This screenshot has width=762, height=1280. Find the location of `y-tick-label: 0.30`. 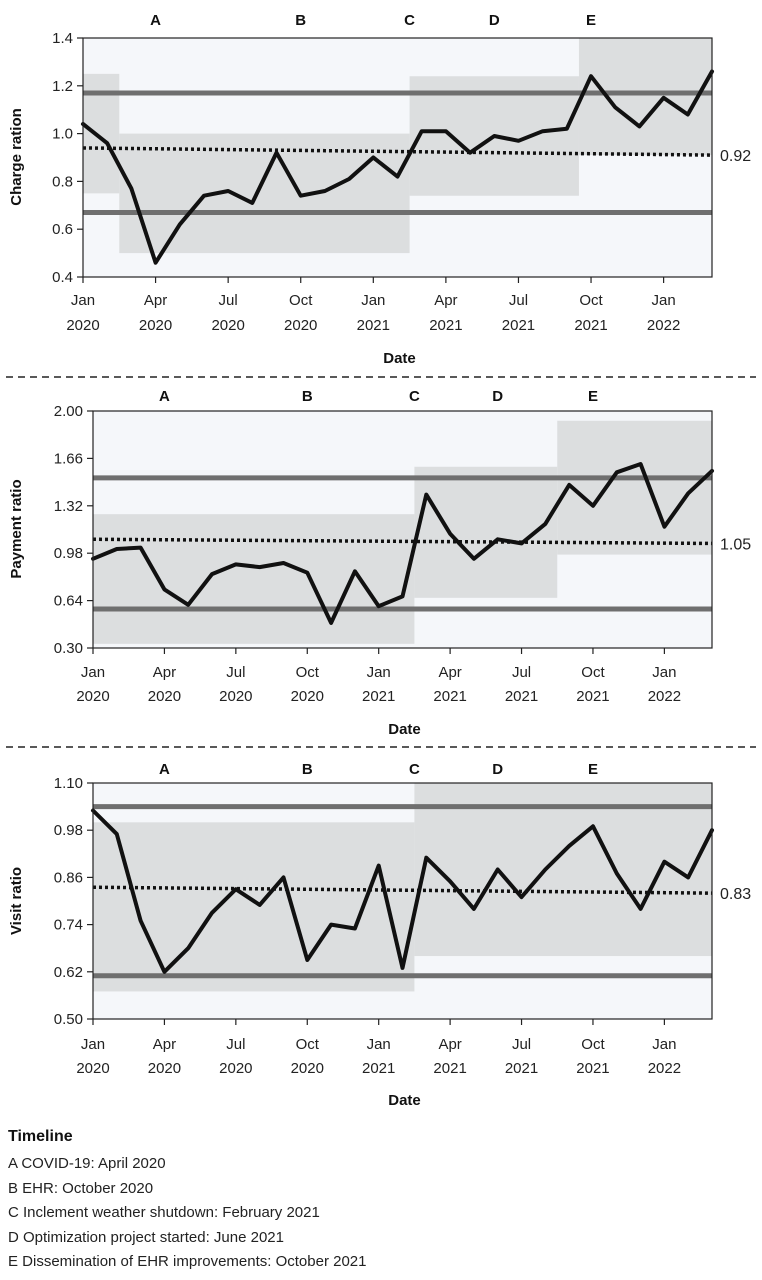

y-tick-label: 0.30 is located at coordinates (68, 648).